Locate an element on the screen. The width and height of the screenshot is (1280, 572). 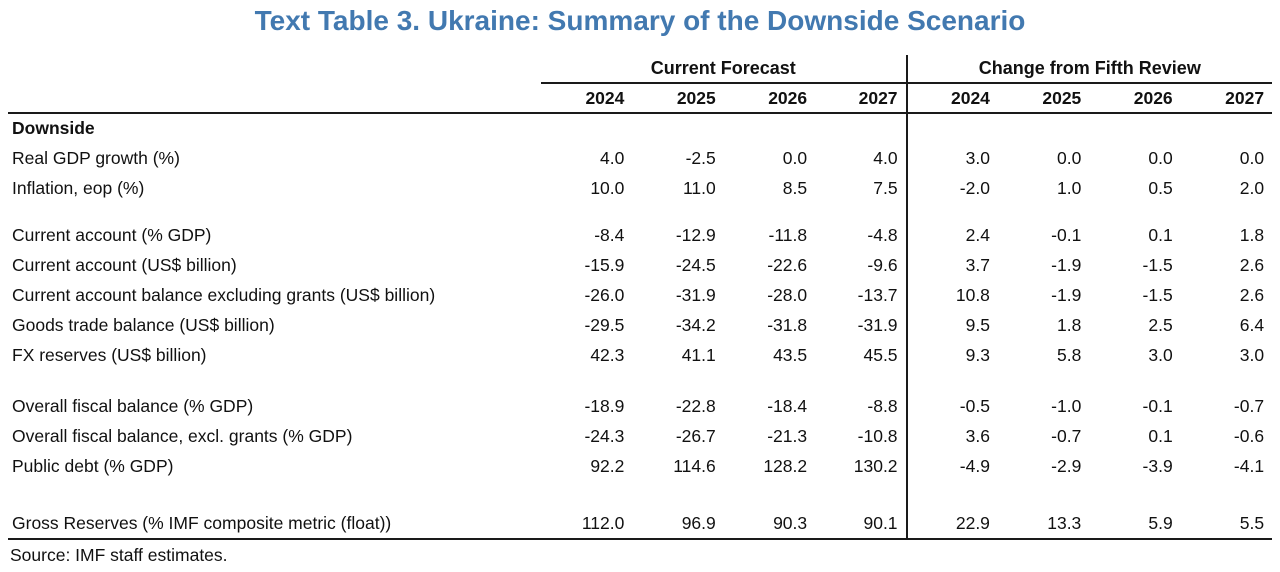
table-row: Downside is located at coordinates (640, 128).